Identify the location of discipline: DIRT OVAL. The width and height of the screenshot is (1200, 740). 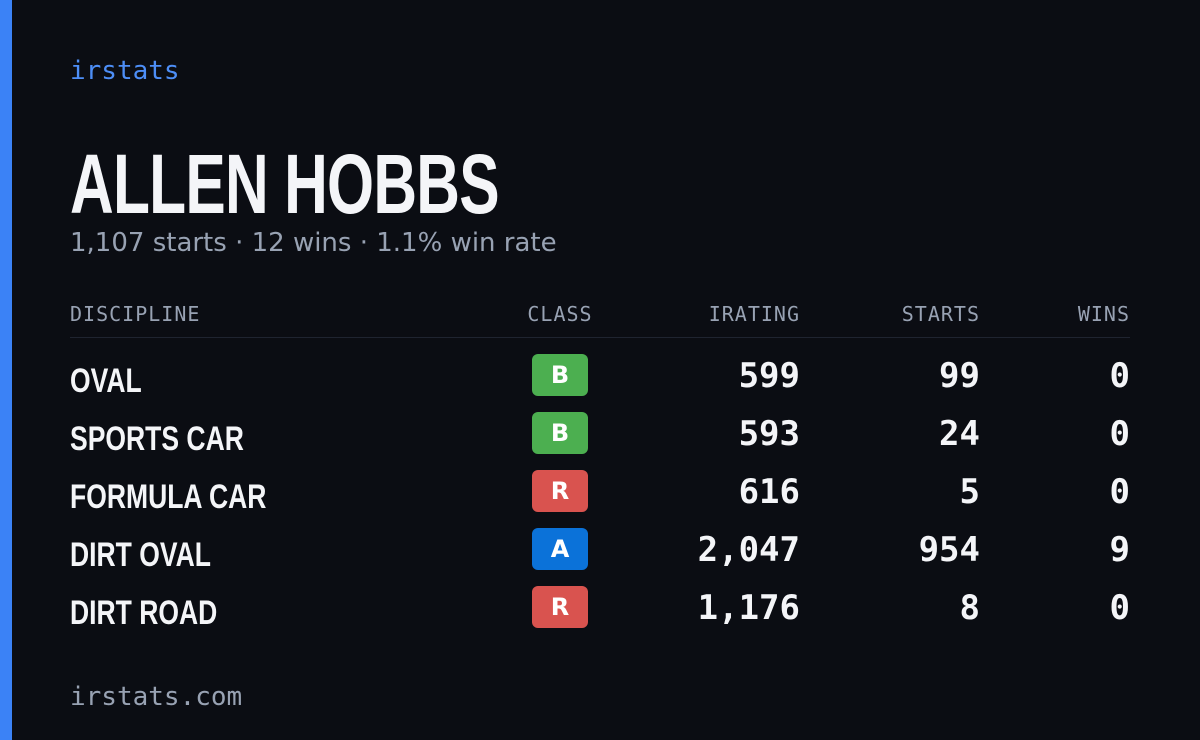
(140, 555).